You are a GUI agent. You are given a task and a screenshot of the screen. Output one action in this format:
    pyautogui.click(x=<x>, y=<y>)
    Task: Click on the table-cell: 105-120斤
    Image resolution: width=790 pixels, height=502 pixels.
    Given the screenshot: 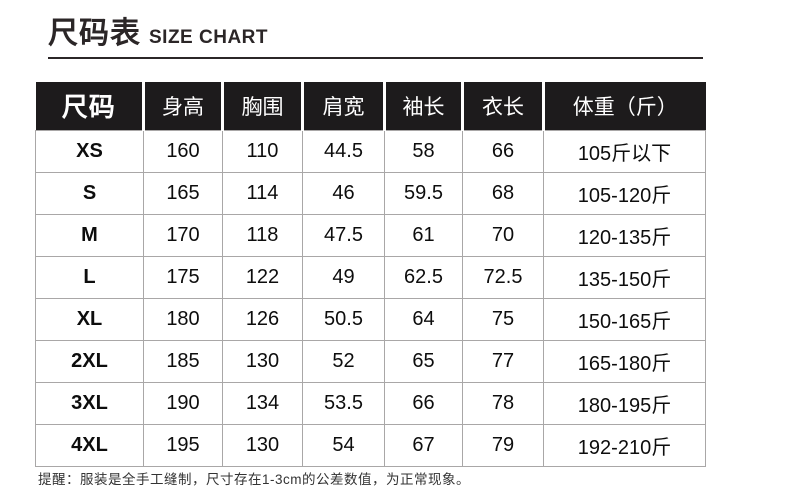 What is the action you would take?
    pyautogui.click(x=624, y=193)
    